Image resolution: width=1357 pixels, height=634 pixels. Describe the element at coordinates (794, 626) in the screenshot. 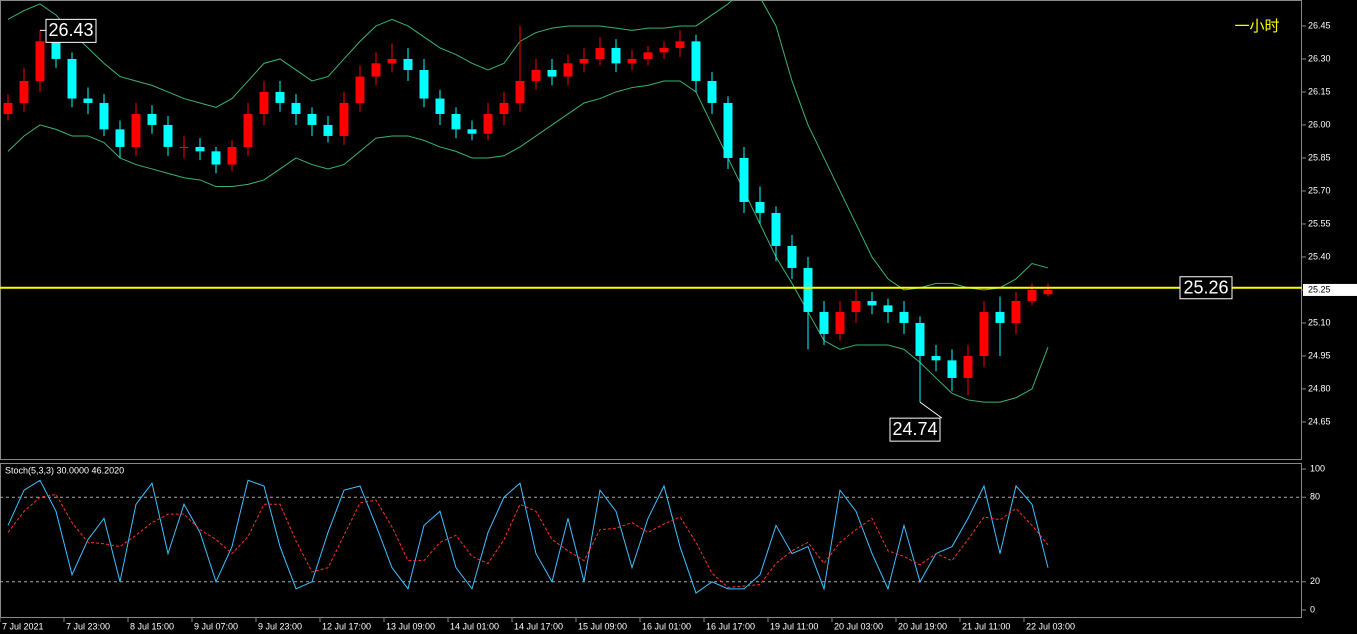

I see `x-tick-label: 19 Jul 11:00` at that location.